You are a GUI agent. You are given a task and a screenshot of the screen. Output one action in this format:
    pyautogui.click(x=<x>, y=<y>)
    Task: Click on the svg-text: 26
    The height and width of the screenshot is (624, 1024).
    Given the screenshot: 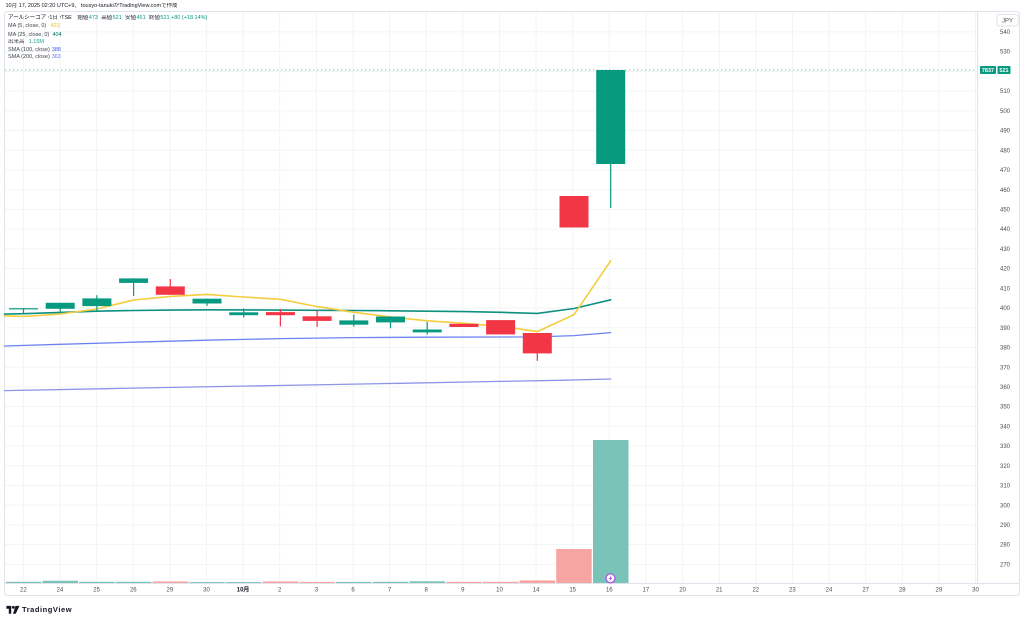 What is the action you would take?
    pyautogui.click(x=133, y=591)
    